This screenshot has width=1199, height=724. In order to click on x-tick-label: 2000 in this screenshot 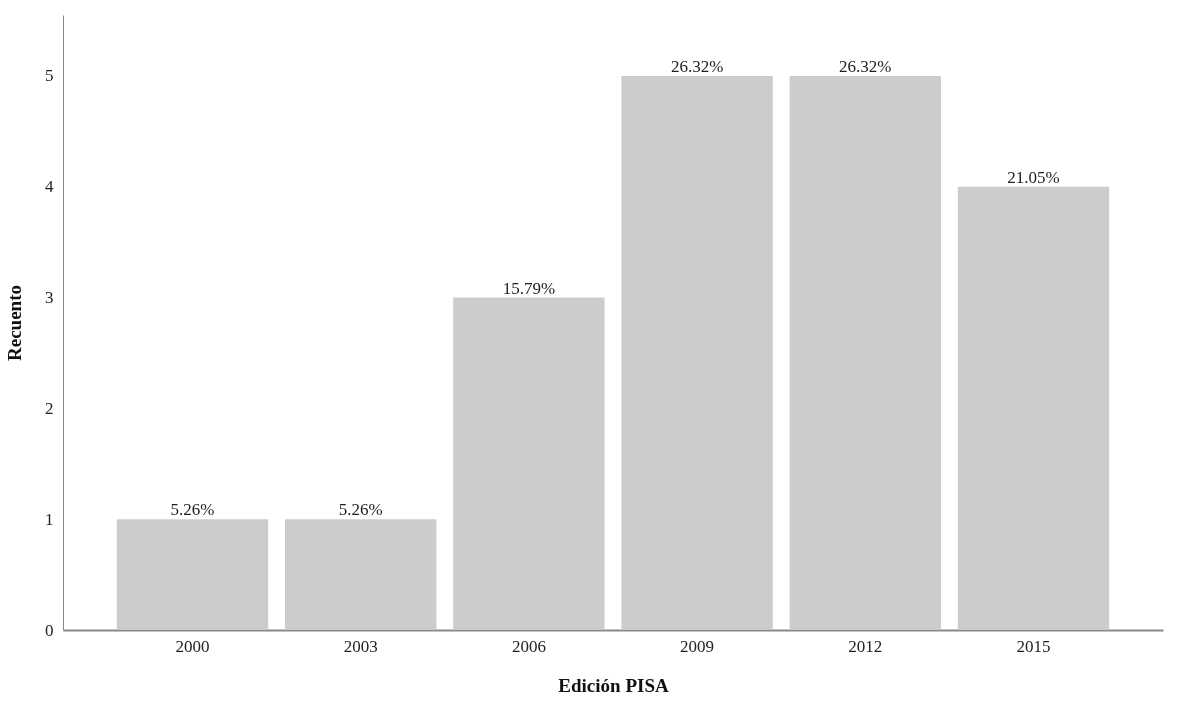, I will do `click(192, 646)`.